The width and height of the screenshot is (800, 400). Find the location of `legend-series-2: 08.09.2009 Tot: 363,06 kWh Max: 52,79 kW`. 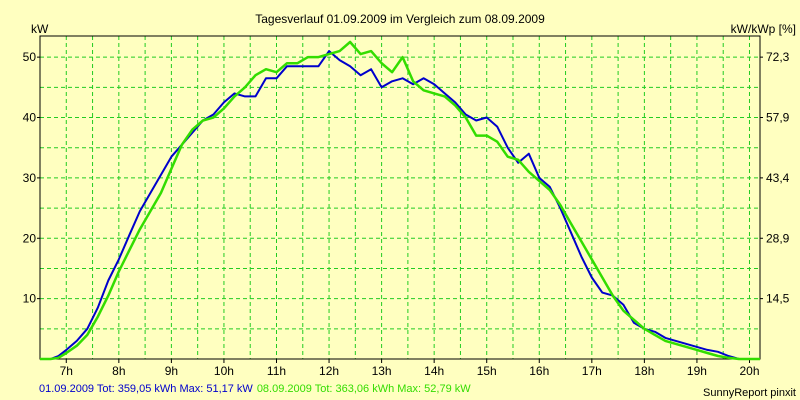

legend-series-2: 08.09.2009 Tot: 363,06 kWh Max: 52,79 kW is located at coordinates (364, 389).